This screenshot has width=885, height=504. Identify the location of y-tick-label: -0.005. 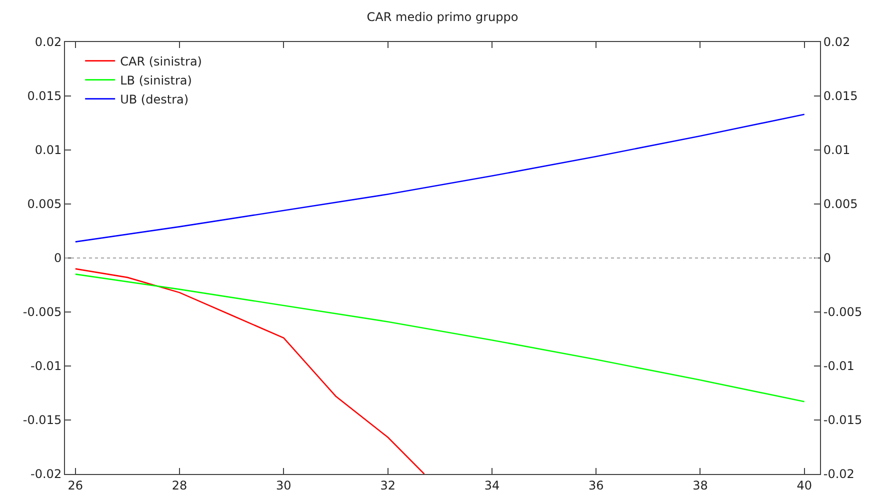
(42, 312).